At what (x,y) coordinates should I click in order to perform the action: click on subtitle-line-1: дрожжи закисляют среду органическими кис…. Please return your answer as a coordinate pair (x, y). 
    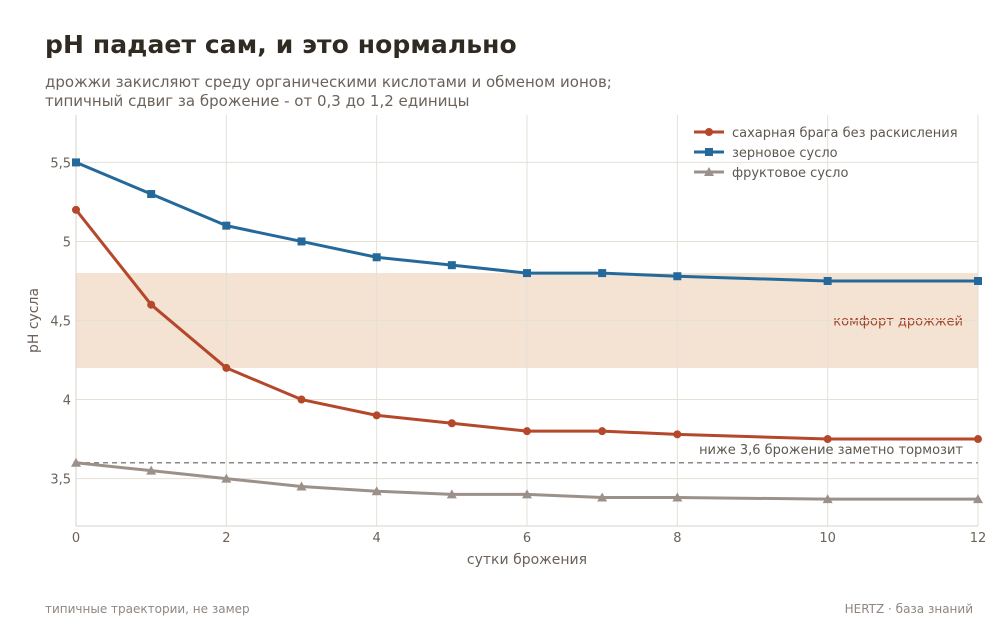
    Looking at the image, I should click on (328, 82).